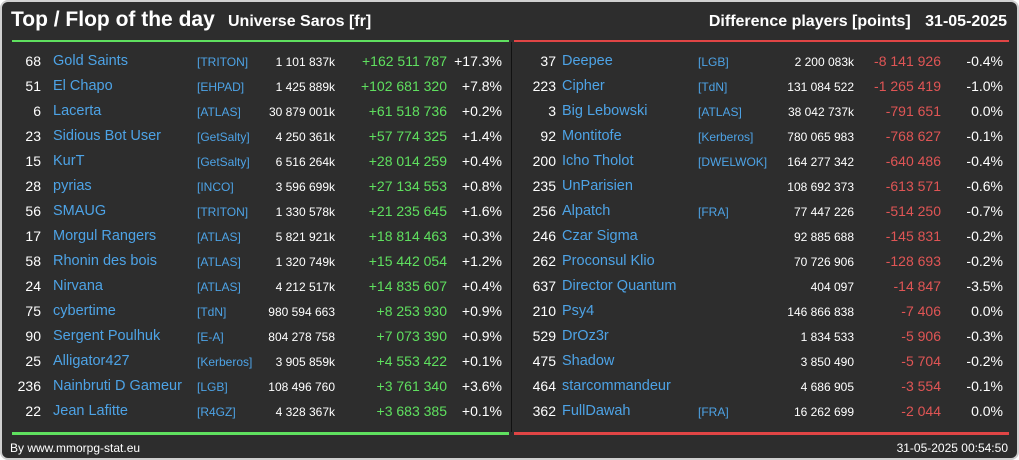 The image size is (1019, 460). Describe the element at coordinates (84, 311) in the screenshot. I see `player-name-link: cybertime` at that location.